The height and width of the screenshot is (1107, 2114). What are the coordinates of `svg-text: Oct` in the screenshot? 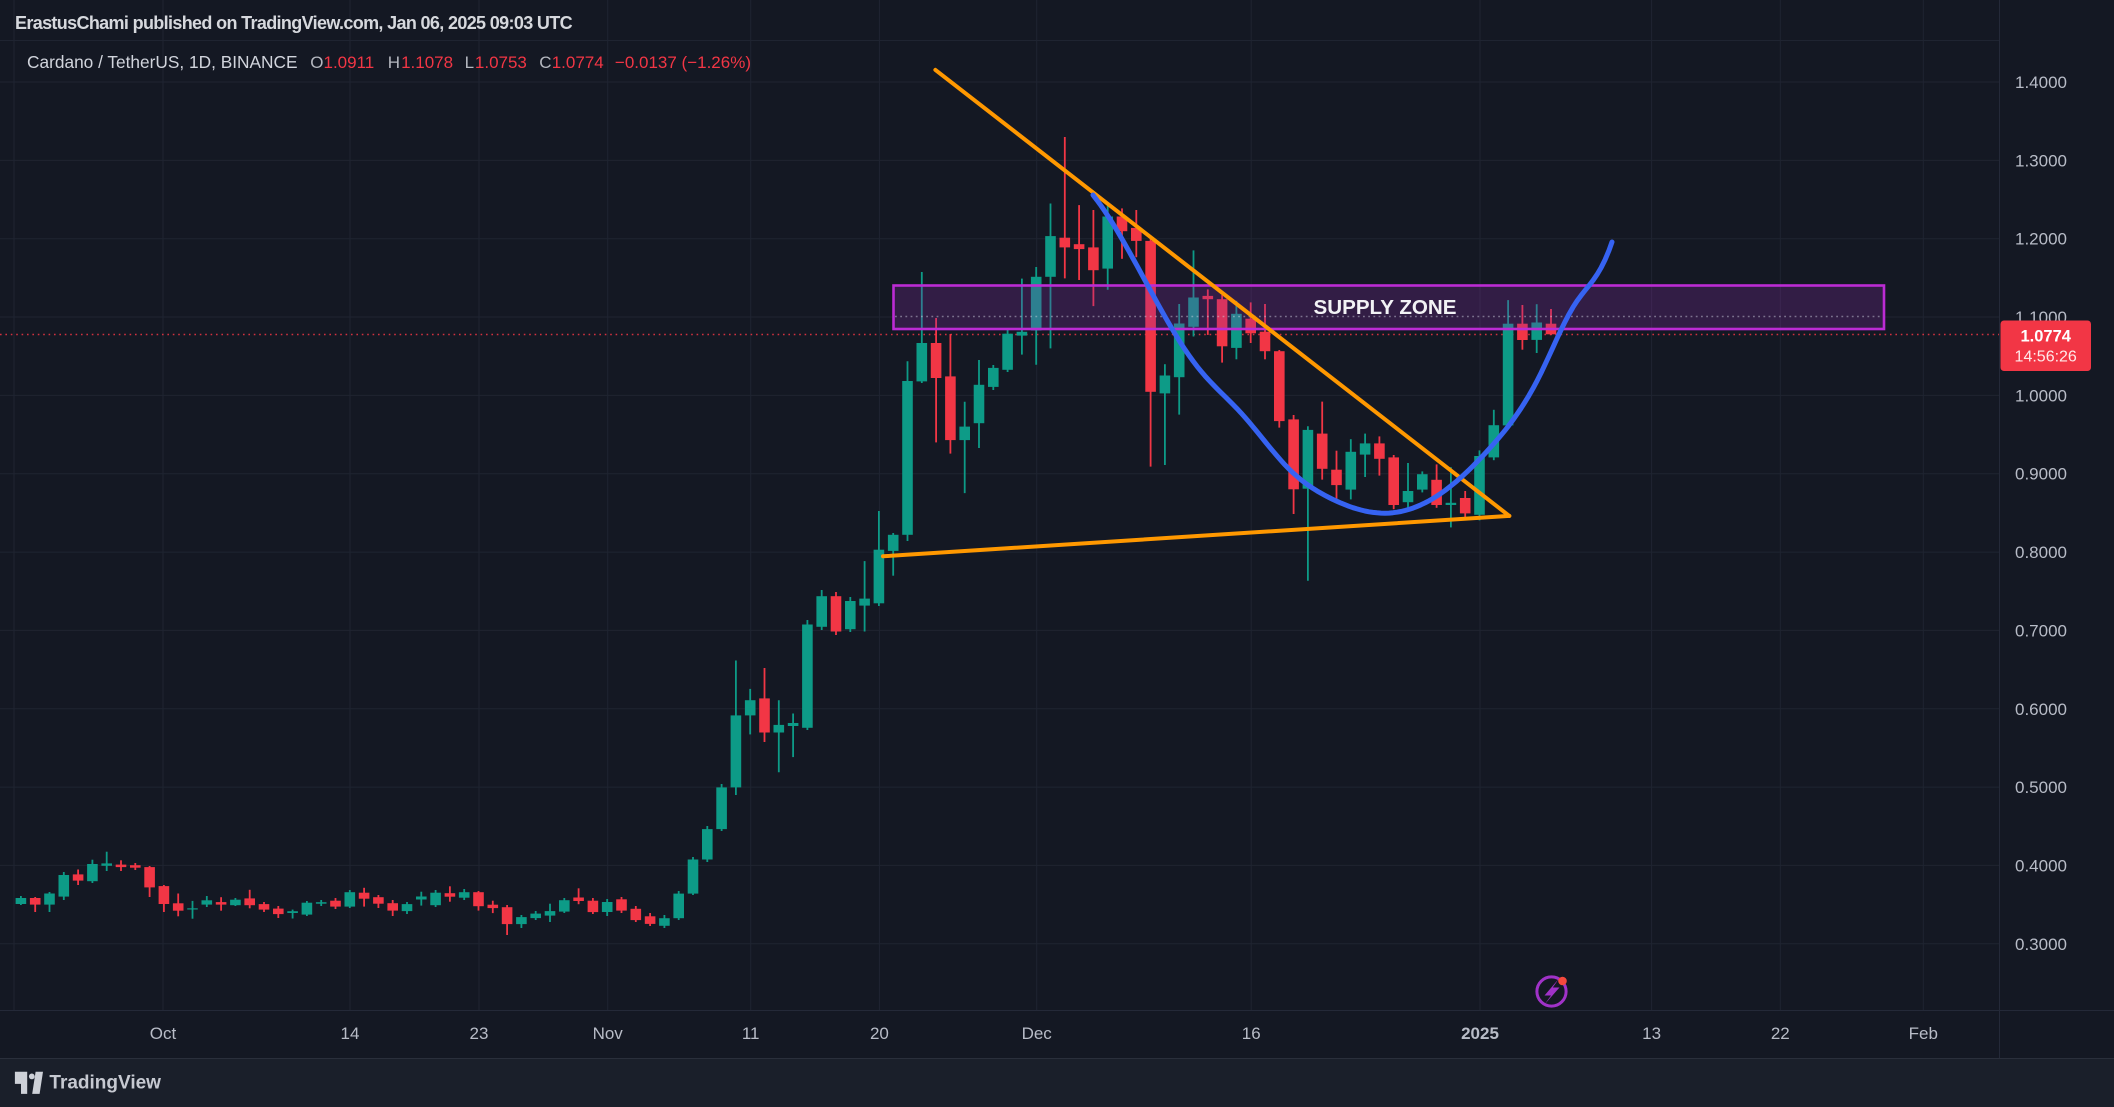 It's located at (163, 1033).